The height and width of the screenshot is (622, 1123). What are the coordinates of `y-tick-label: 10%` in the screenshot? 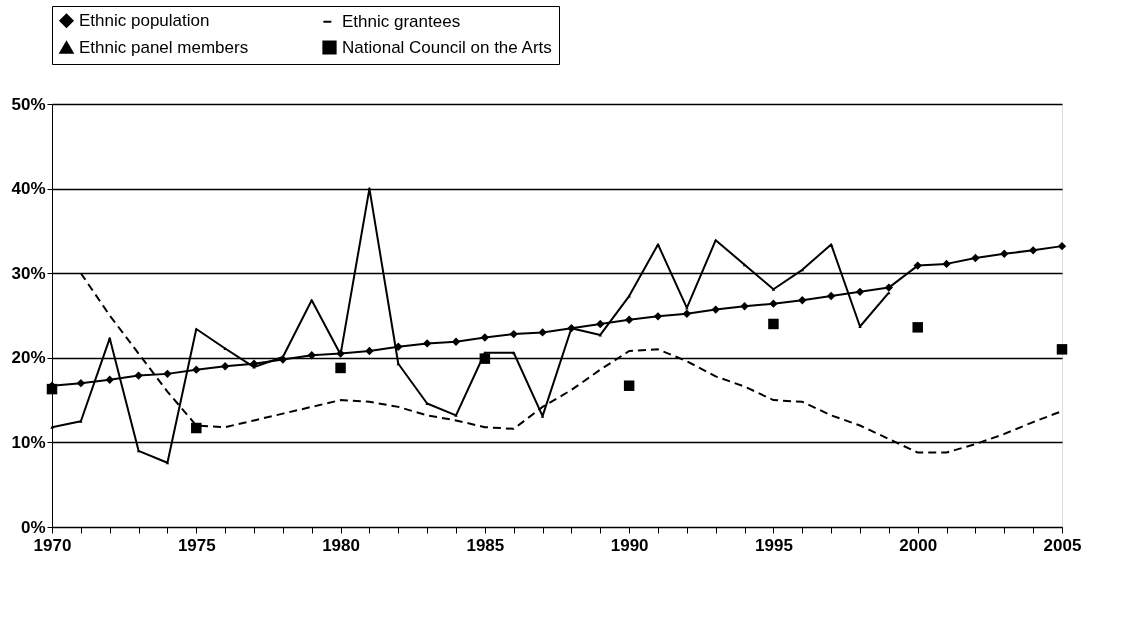 It's located at (28, 442).